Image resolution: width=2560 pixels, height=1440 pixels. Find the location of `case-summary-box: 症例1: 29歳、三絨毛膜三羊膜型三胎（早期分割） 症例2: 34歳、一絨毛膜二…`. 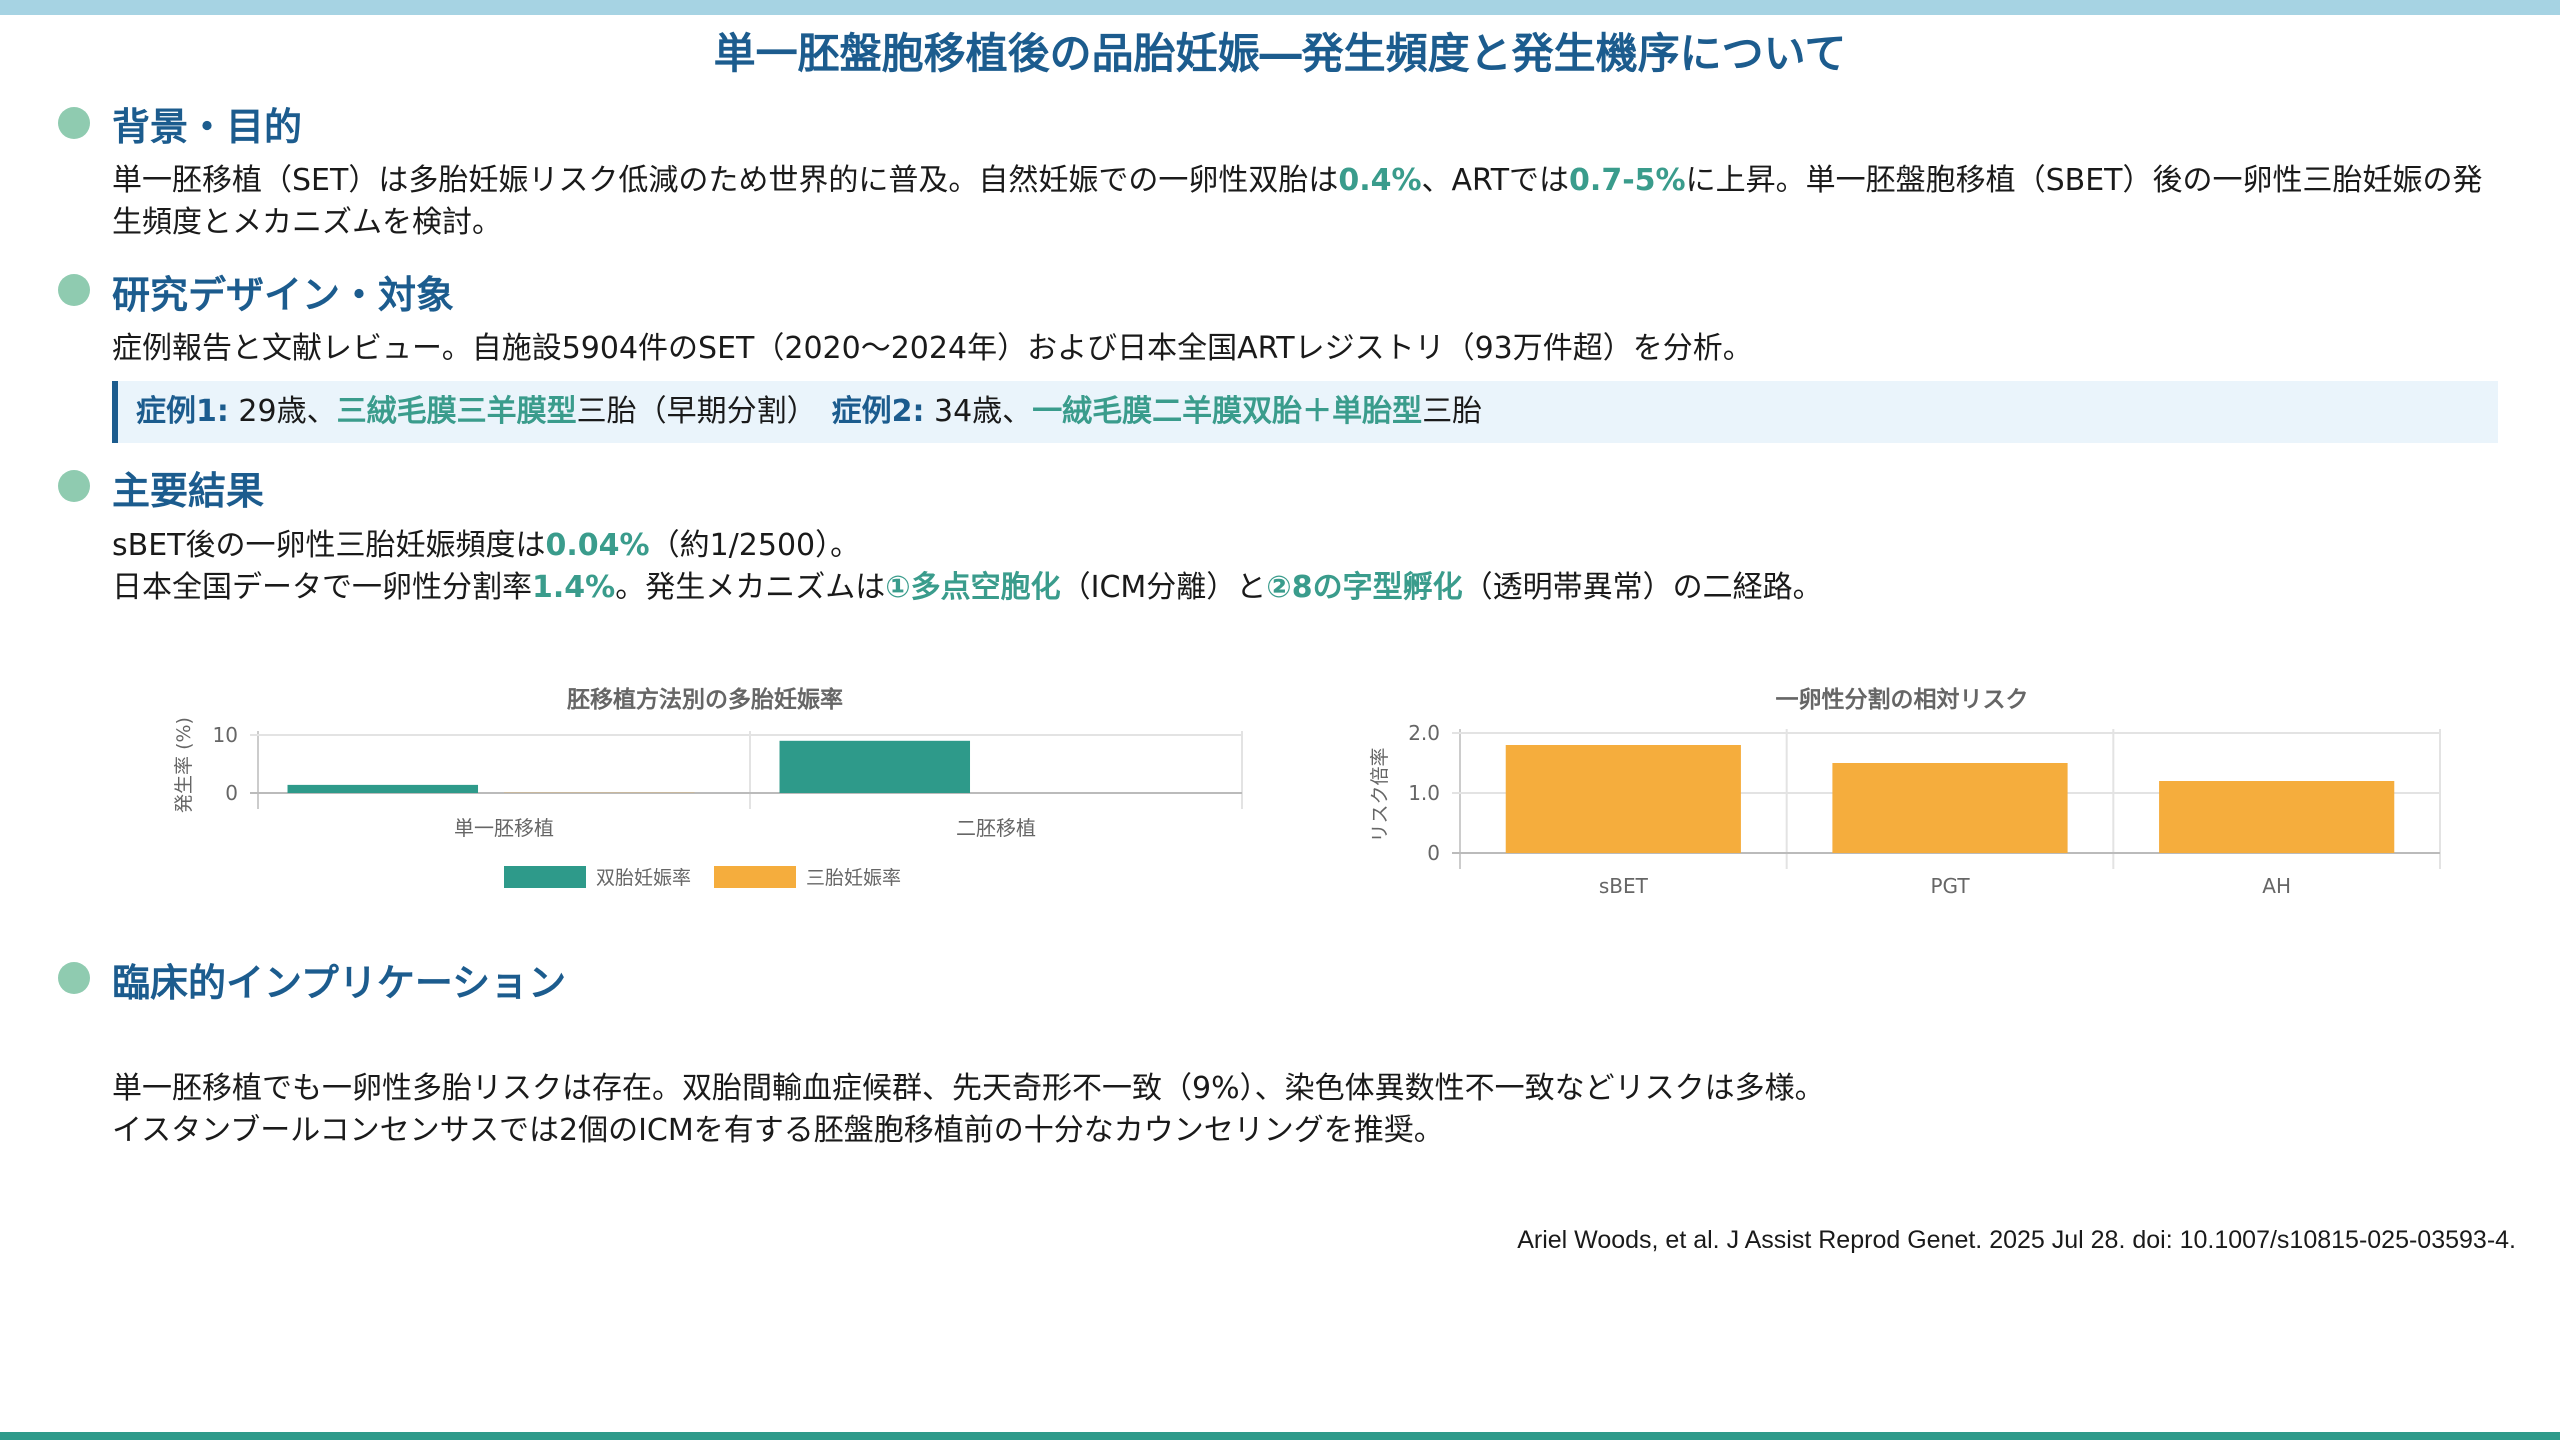

case-summary-box: 症例1: 29歳、三絨毛膜三羊膜型三胎（早期分割） 症例2: 34歳、一絨毛膜二… is located at coordinates (1305, 412).